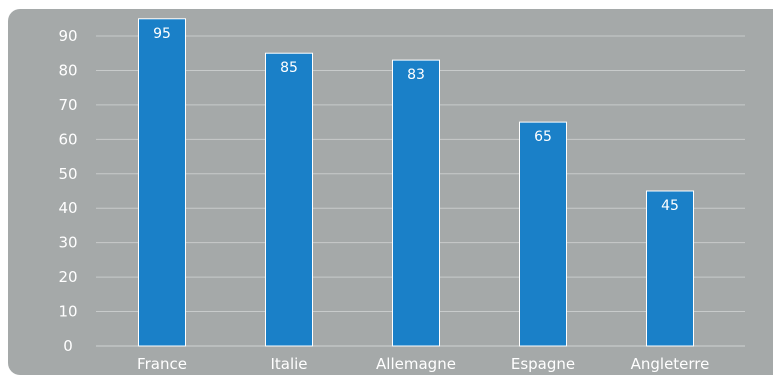 The image size is (773, 375). What do you see at coordinates (670, 206) in the screenshot?
I see `bar-value-label: 45` at bounding box center [670, 206].